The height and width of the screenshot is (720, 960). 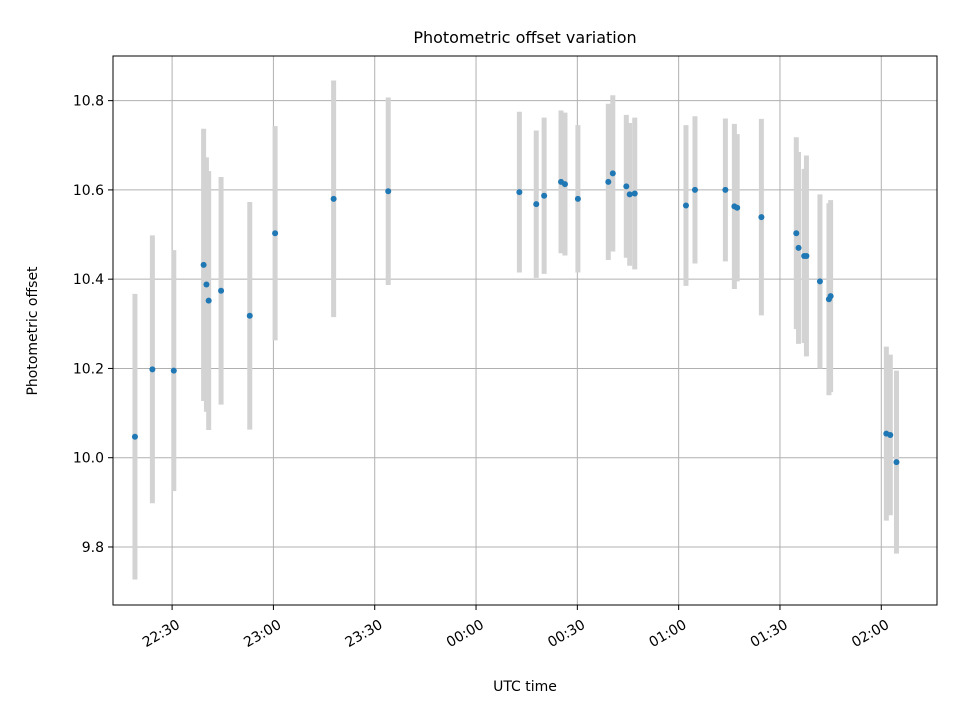 What do you see at coordinates (93, 325) in the screenshot?
I see `y-axis-ticks: 9.8 10.0 10.2 10.4 10.6 10.8` at bounding box center [93, 325].